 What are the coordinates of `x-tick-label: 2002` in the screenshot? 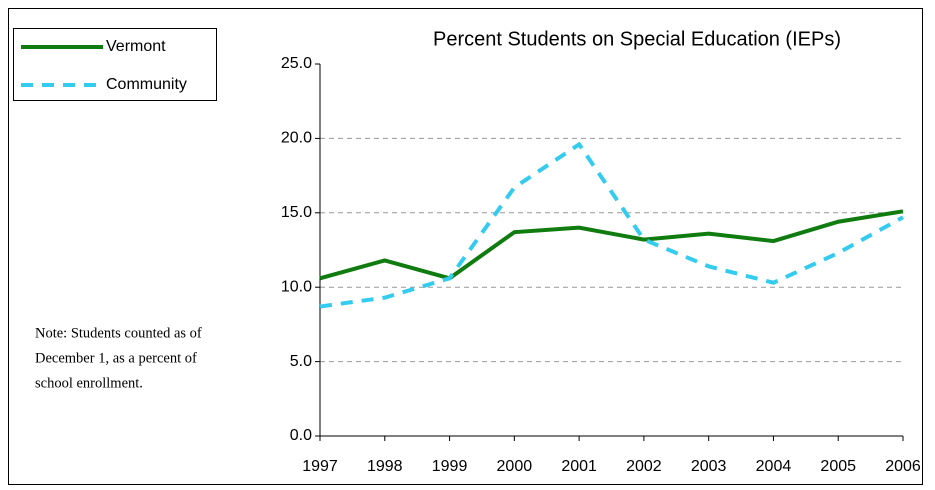 It's located at (644, 466).